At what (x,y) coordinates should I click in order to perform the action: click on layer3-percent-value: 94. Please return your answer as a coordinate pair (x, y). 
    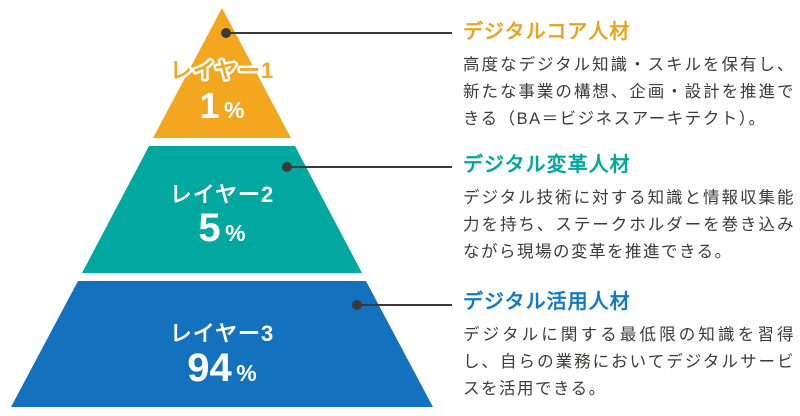
    Looking at the image, I should click on (209, 368).